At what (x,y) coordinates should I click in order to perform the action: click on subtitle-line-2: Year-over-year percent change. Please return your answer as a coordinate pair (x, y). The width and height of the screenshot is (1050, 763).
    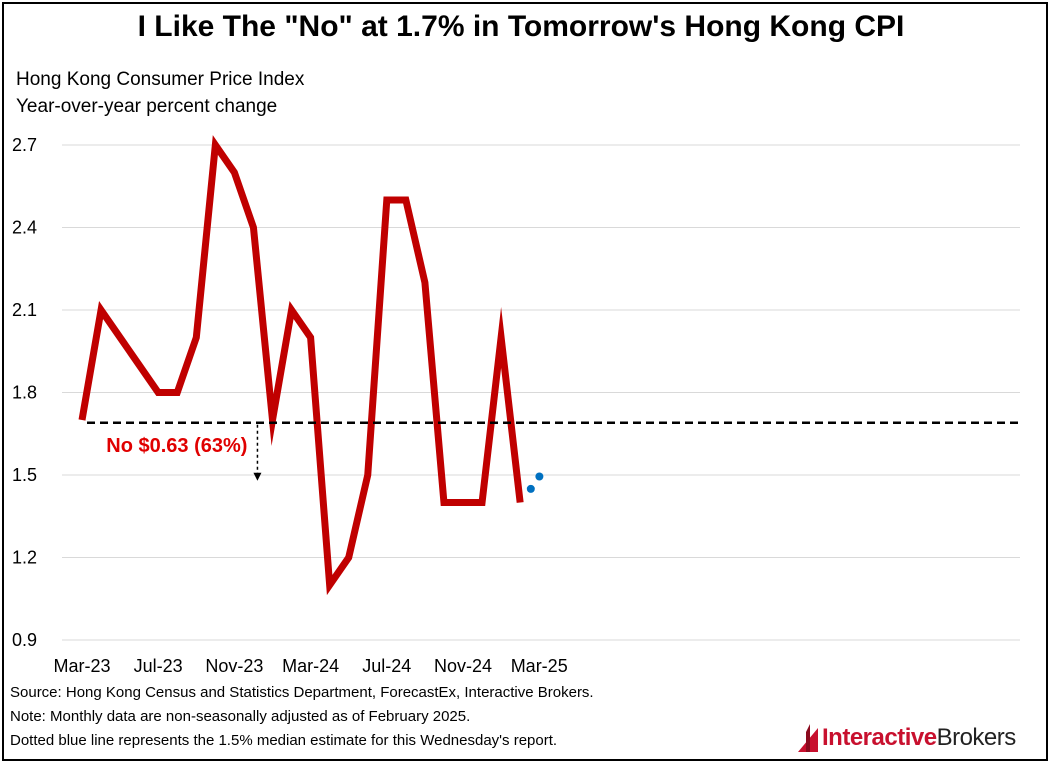
    Looking at the image, I should click on (147, 106).